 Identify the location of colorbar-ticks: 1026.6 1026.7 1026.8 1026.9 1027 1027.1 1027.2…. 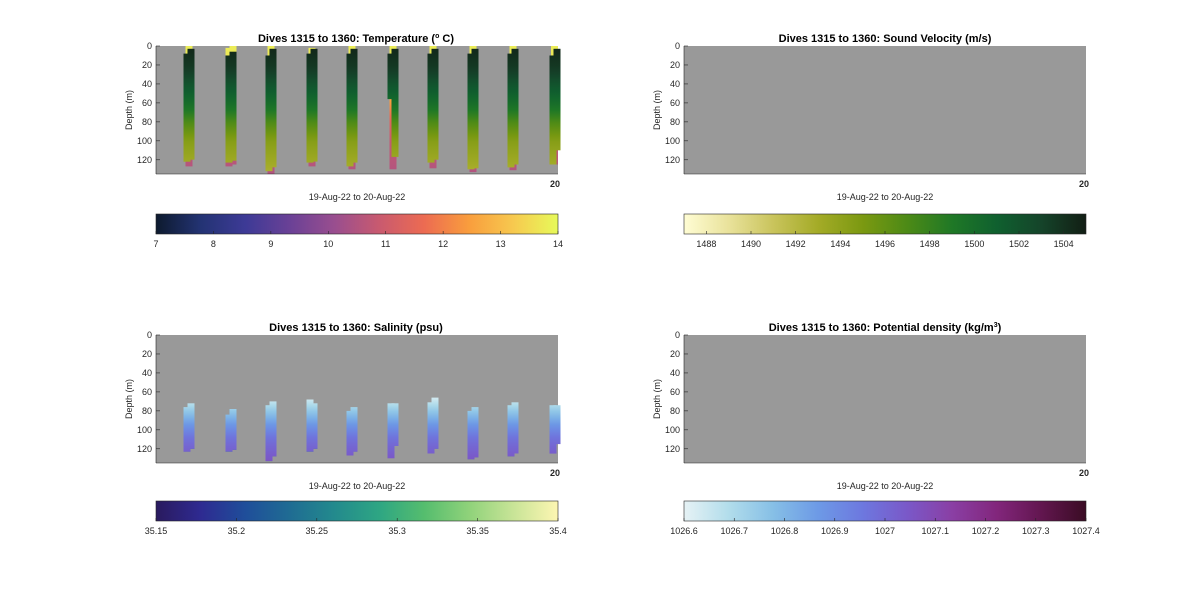
(885, 527).